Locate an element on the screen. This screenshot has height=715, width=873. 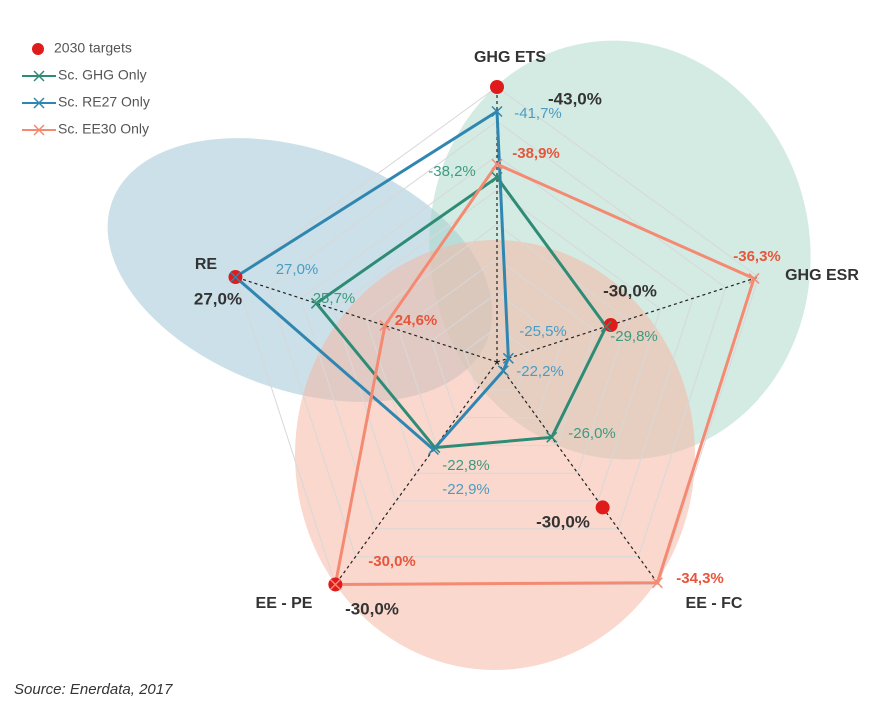
value-label: -22,2% is located at coordinates (540, 371).